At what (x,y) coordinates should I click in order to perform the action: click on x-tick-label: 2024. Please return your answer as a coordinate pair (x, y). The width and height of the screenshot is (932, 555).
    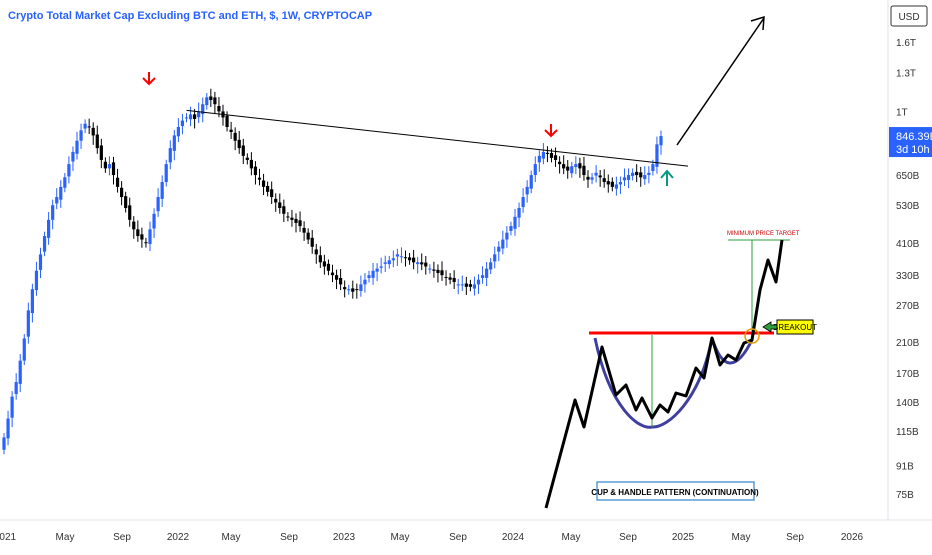
    Looking at the image, I should click on (513, 537).